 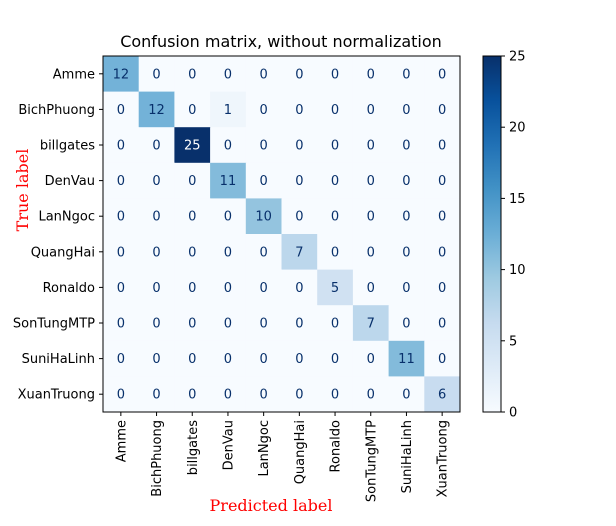 What do you see at coordinates (443, 458) in the screenshot?
I see `column-tick-label: XuanTruong` at bounding box center [443, 458].